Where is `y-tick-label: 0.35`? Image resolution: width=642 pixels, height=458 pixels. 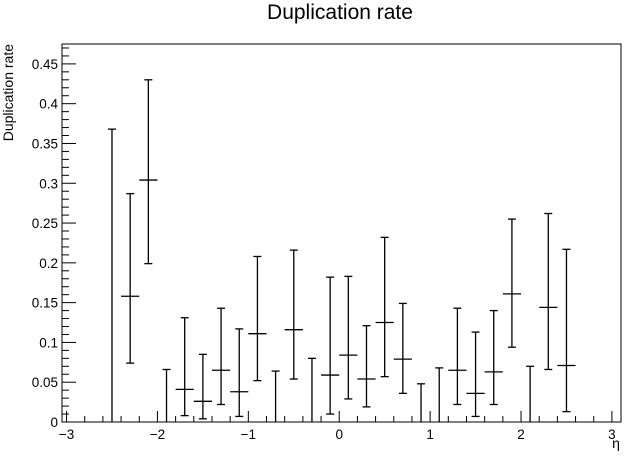 y-tick-label: 0.35 is located at coordinates (45, 143).